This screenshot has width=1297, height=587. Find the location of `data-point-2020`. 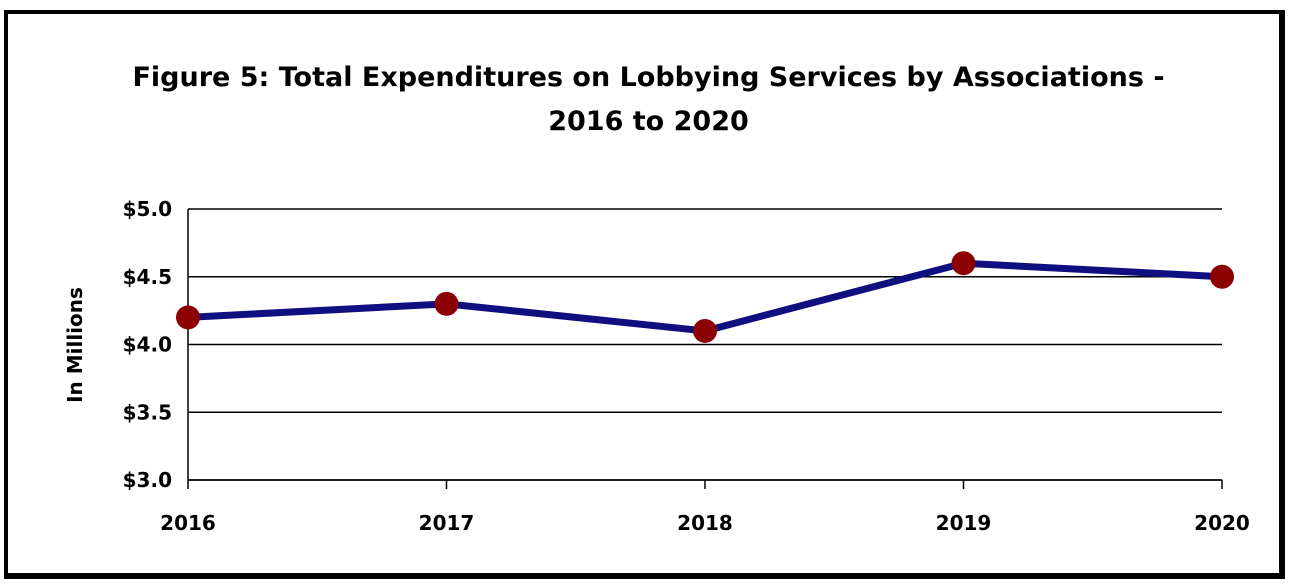

data-point-2020 is located at coordinates (1222, 276).